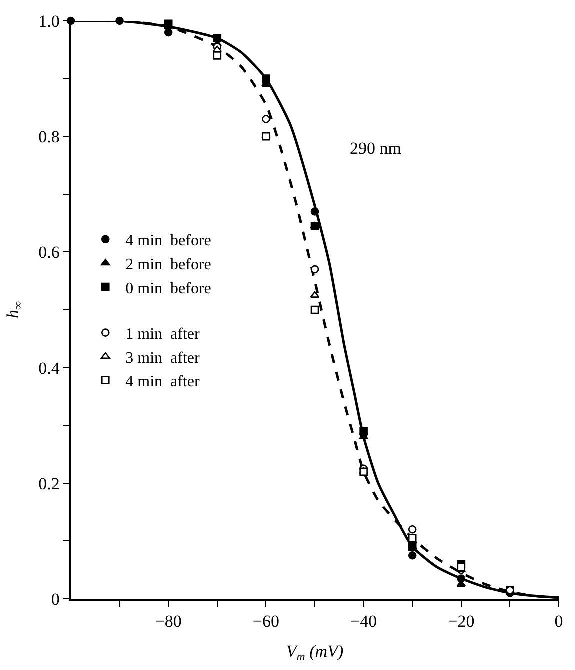  I want to click on x-tick-label: −60, so click(266, 622).